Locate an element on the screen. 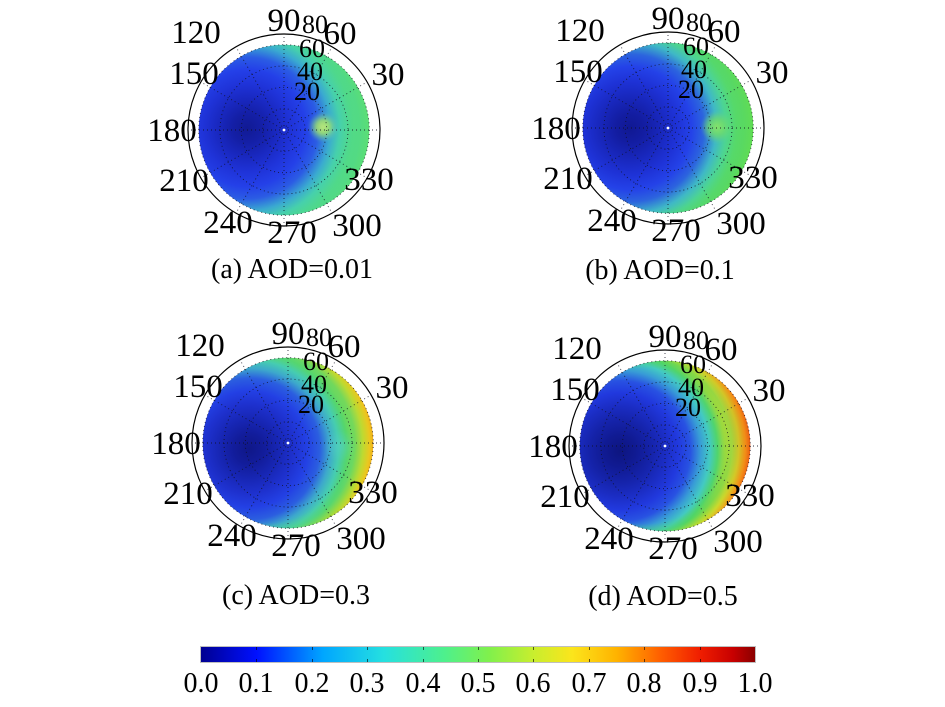  colorbar-label-0.5: 0.5 is located at coordinates (478, 683).